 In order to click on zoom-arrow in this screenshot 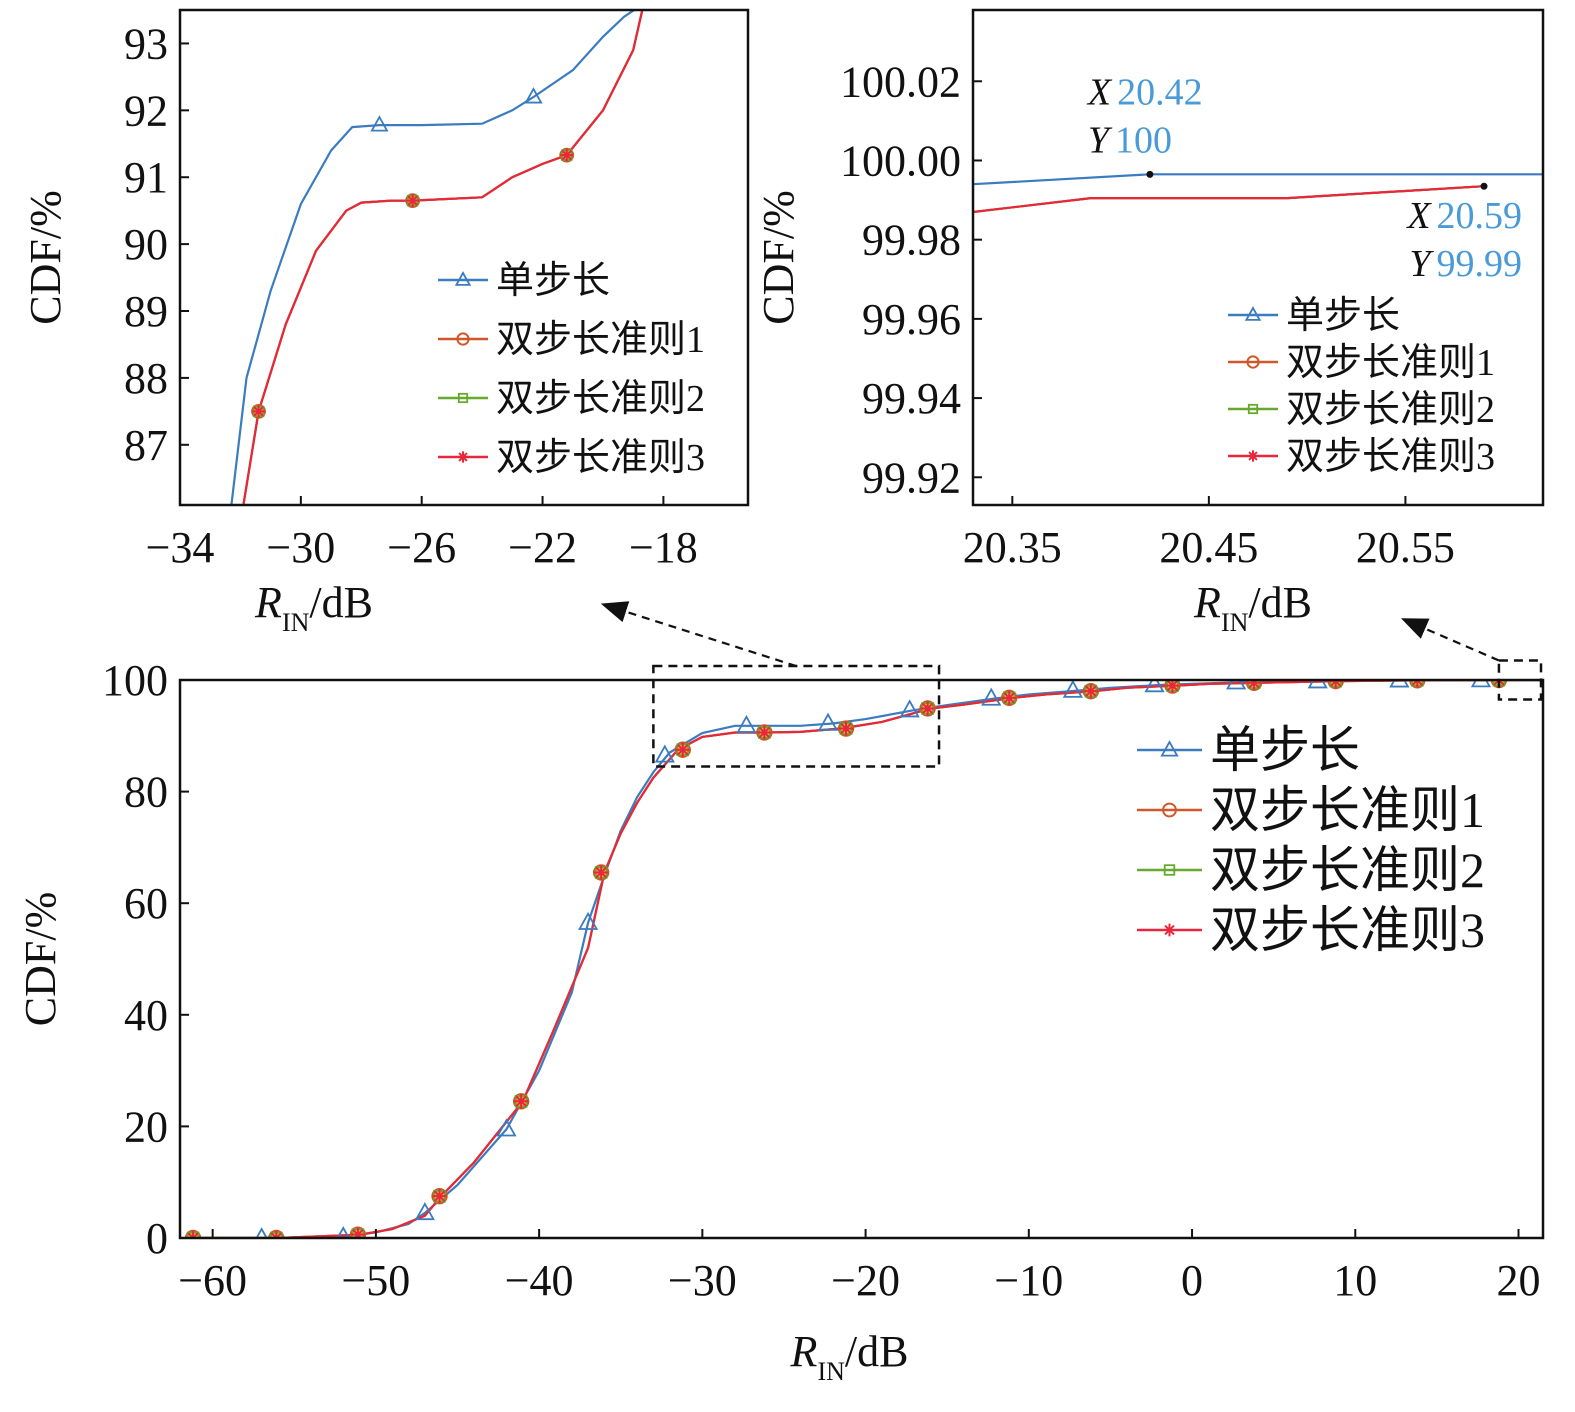, I will do `click(698, 634)`.